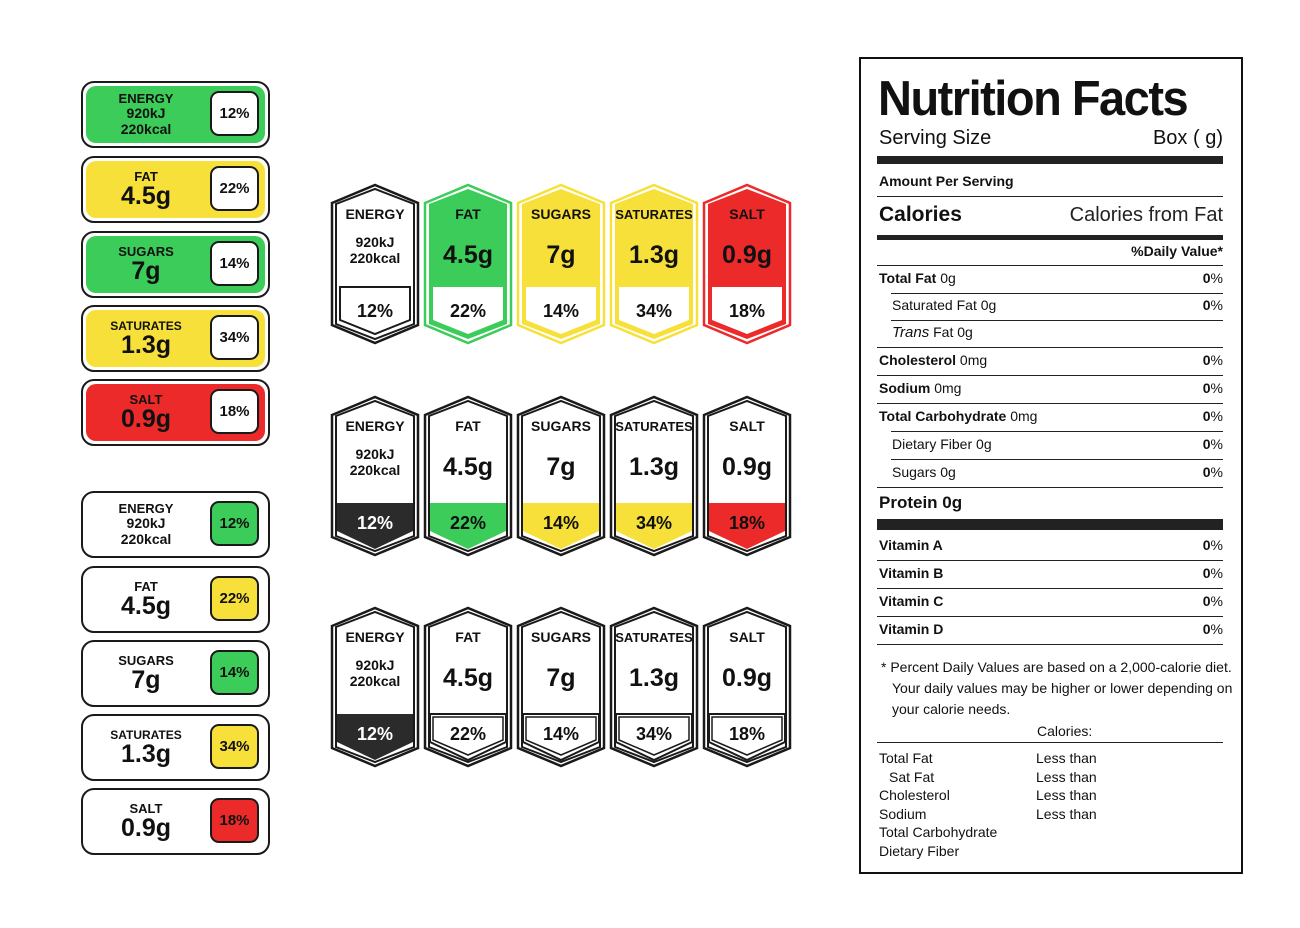 The height and width of the screenshot is (928, 1300). What do you see at coordinates (1051, 363) in the screenshot?
I see `nutrient-row: Cholesterol 0mg 0%` at bounding box center [1051, 363].